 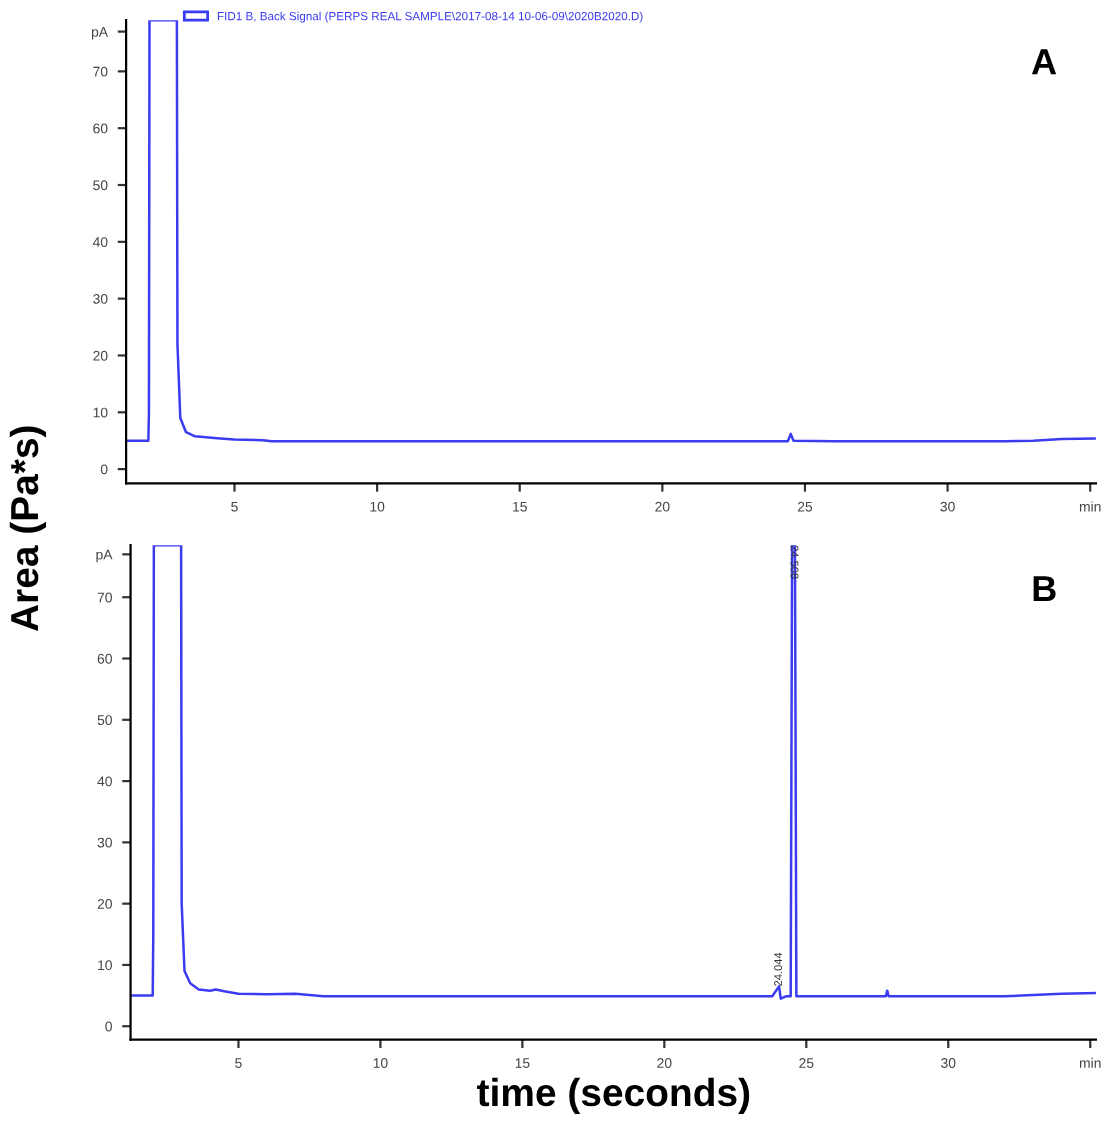 I want to click on y-axis-title: Area (Pa*s), so click(x=28, y=529).